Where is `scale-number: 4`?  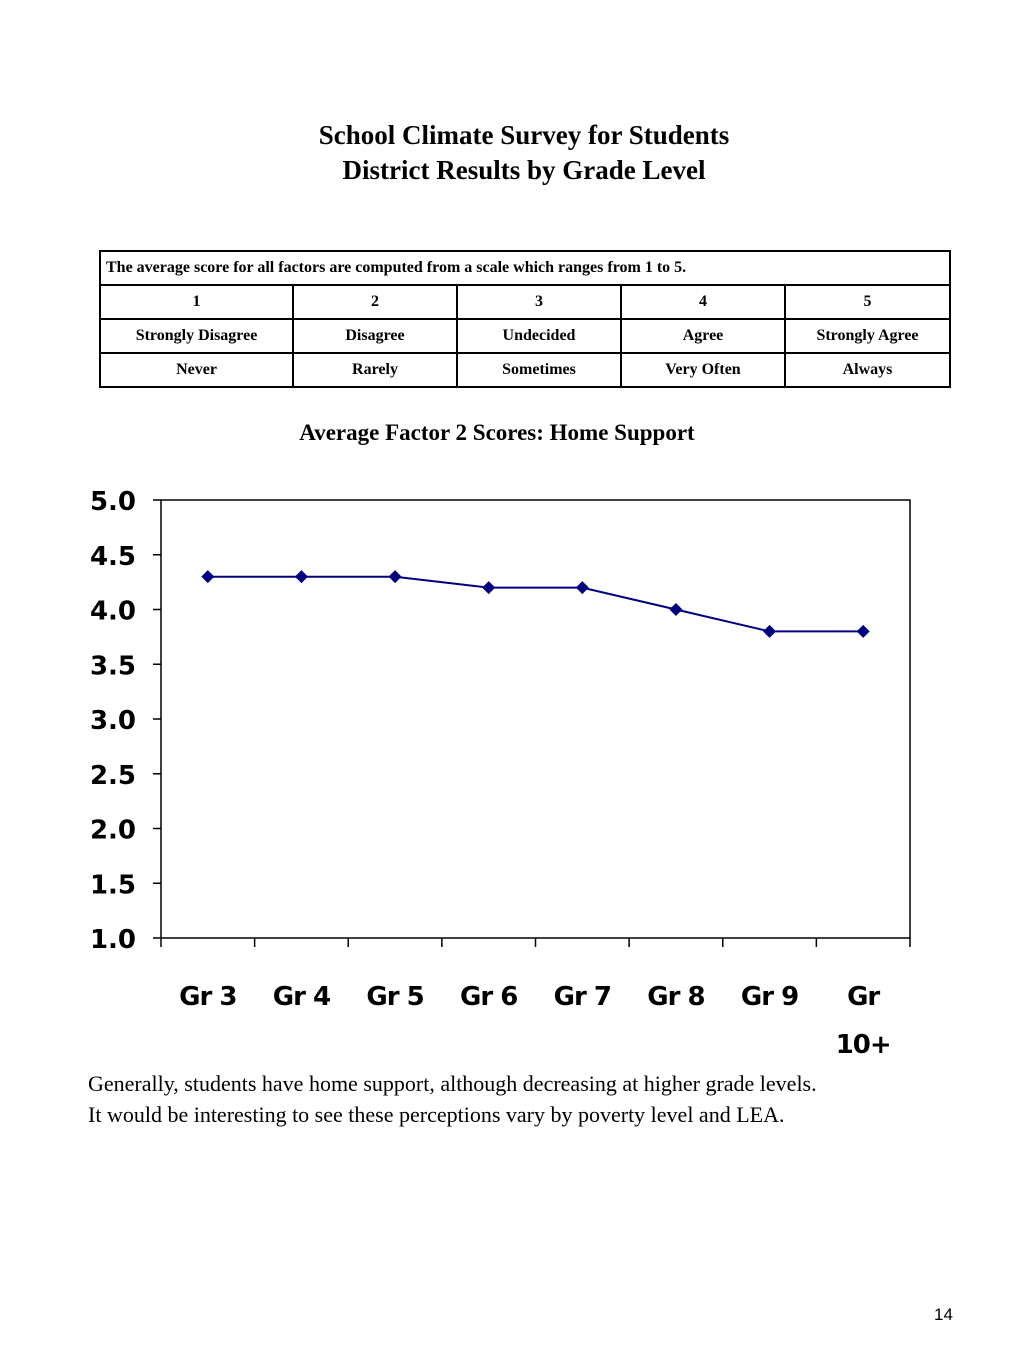 scale-number: 4 is located at coordinates (703, 302).